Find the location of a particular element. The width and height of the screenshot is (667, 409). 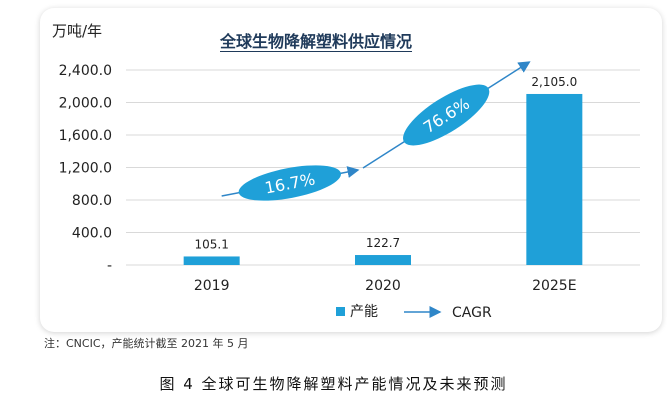

y-tick-label: 2,400.0 is located at coordinates (85, 71).